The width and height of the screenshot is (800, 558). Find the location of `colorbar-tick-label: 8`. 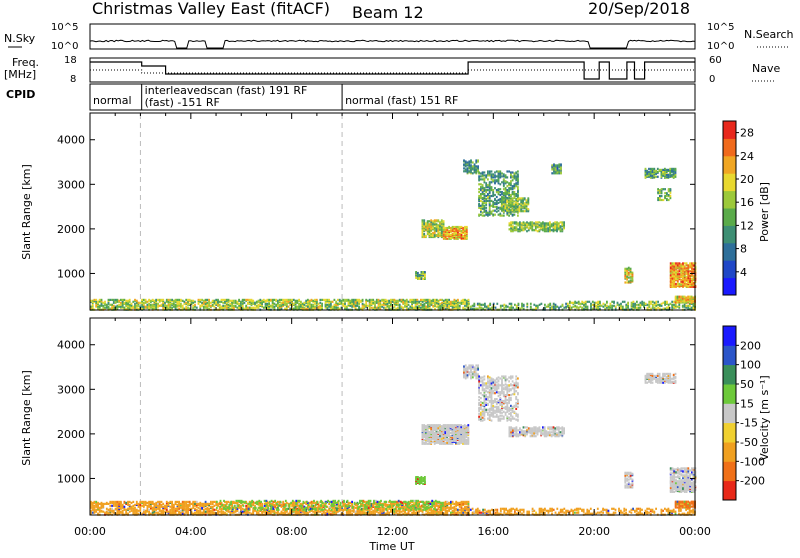

colorbar-tick-label: 8 is located at coordinates (743, 249).